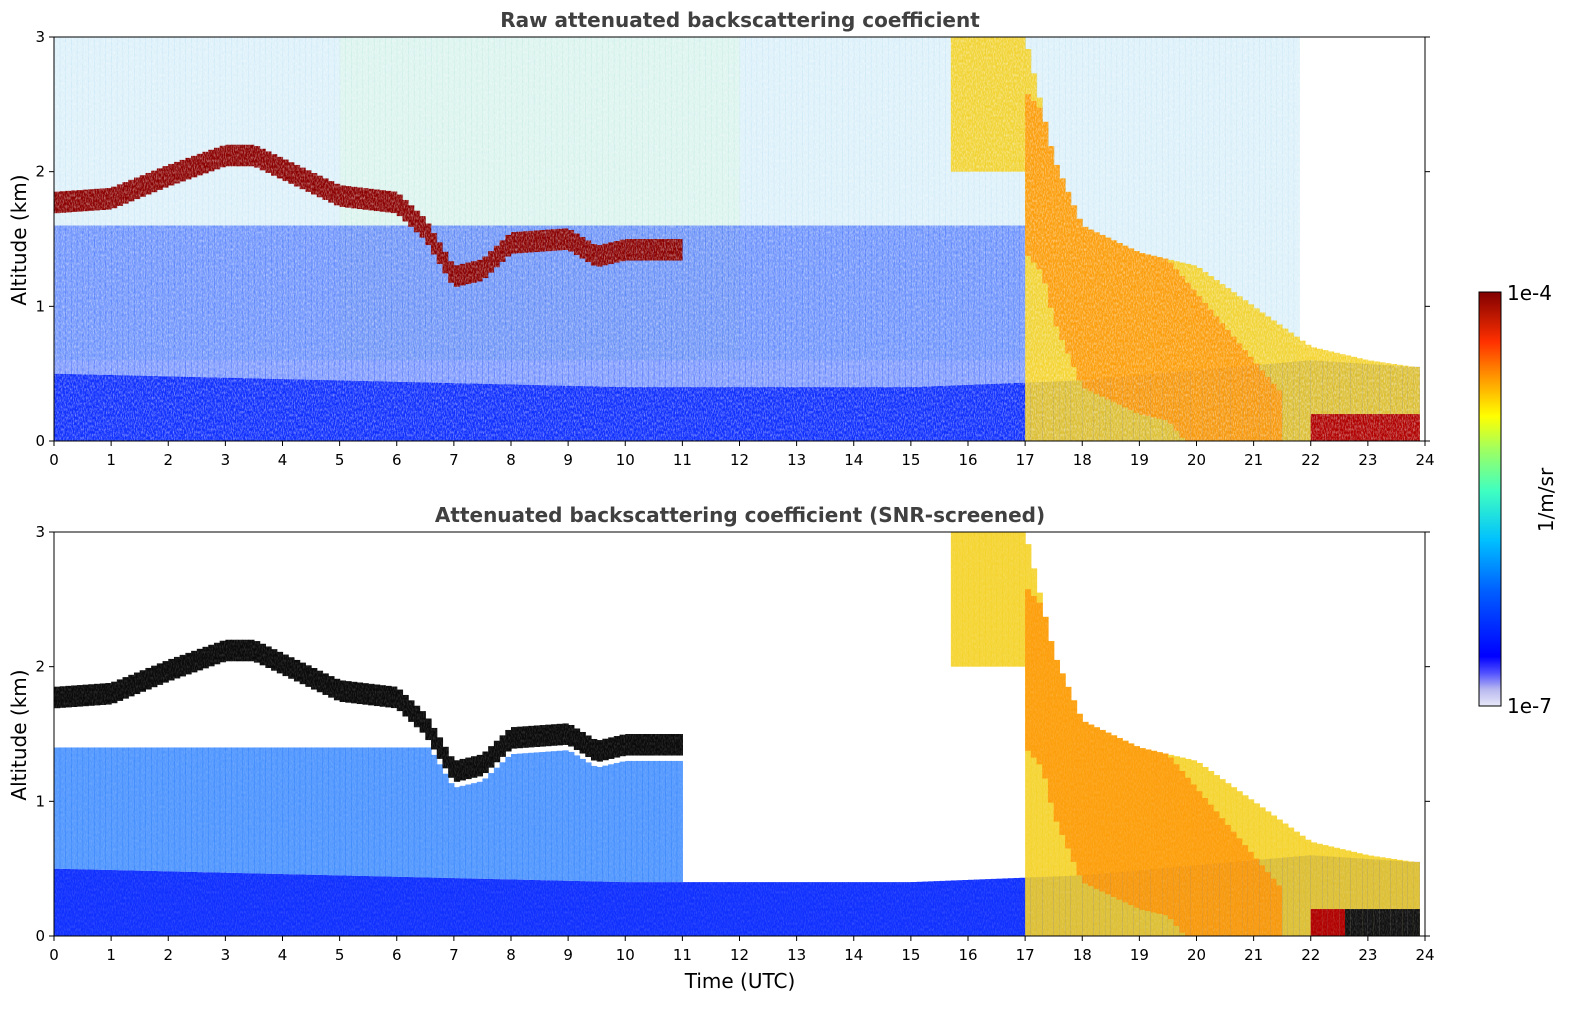 Image resolution: width=1595 pixels, height=1020 pixels. What do you see at coordinates (740, 981) in the screenshot?
I see `x-axis-label: Time (UTC)` at bounding box center [740, 981].